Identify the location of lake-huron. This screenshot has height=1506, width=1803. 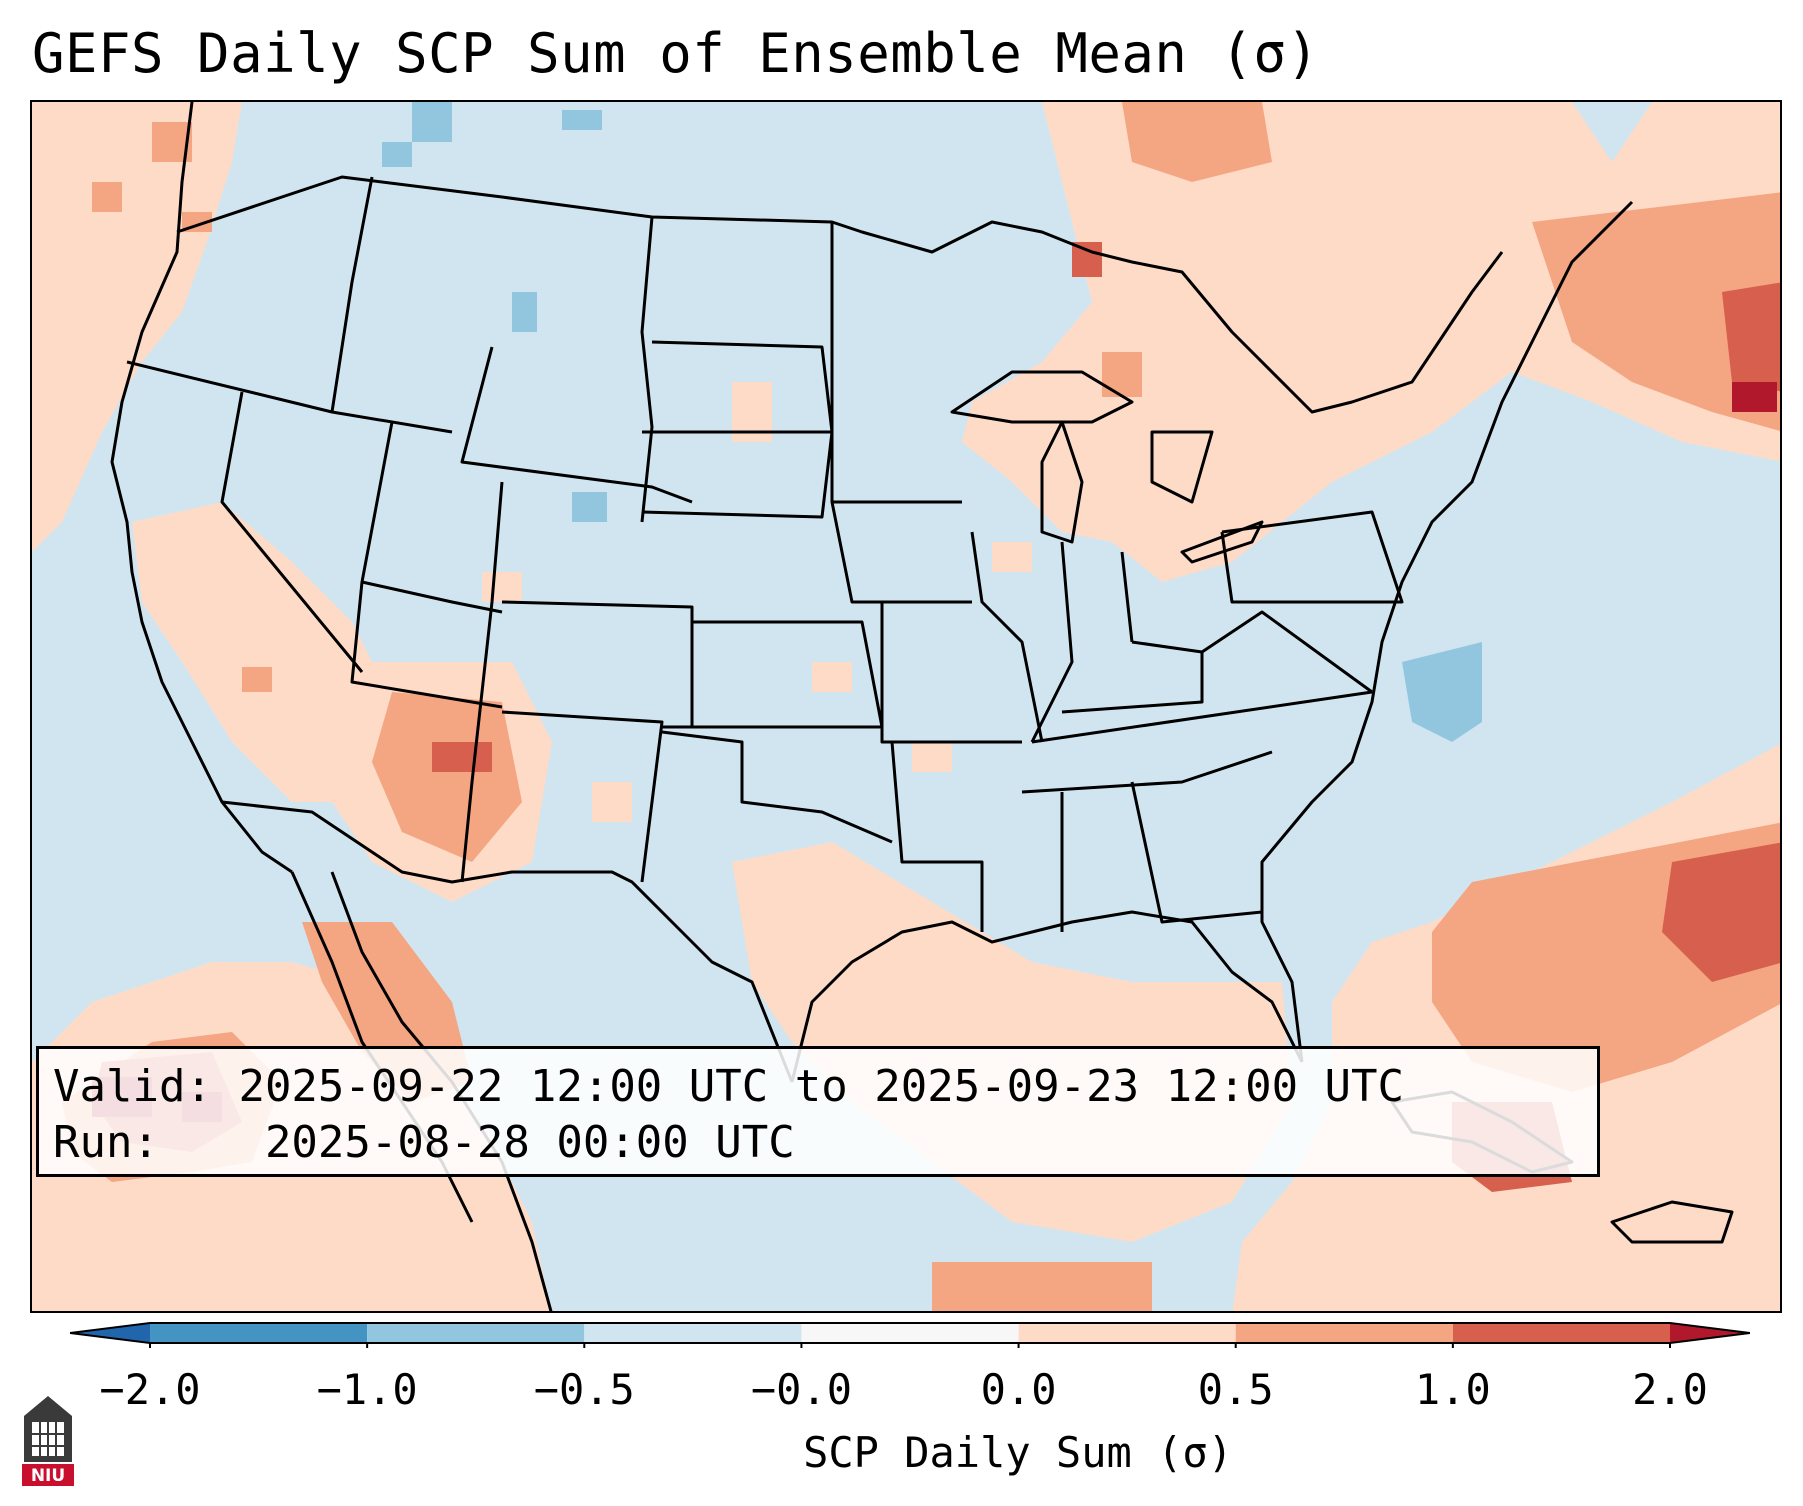
(1182, 467).